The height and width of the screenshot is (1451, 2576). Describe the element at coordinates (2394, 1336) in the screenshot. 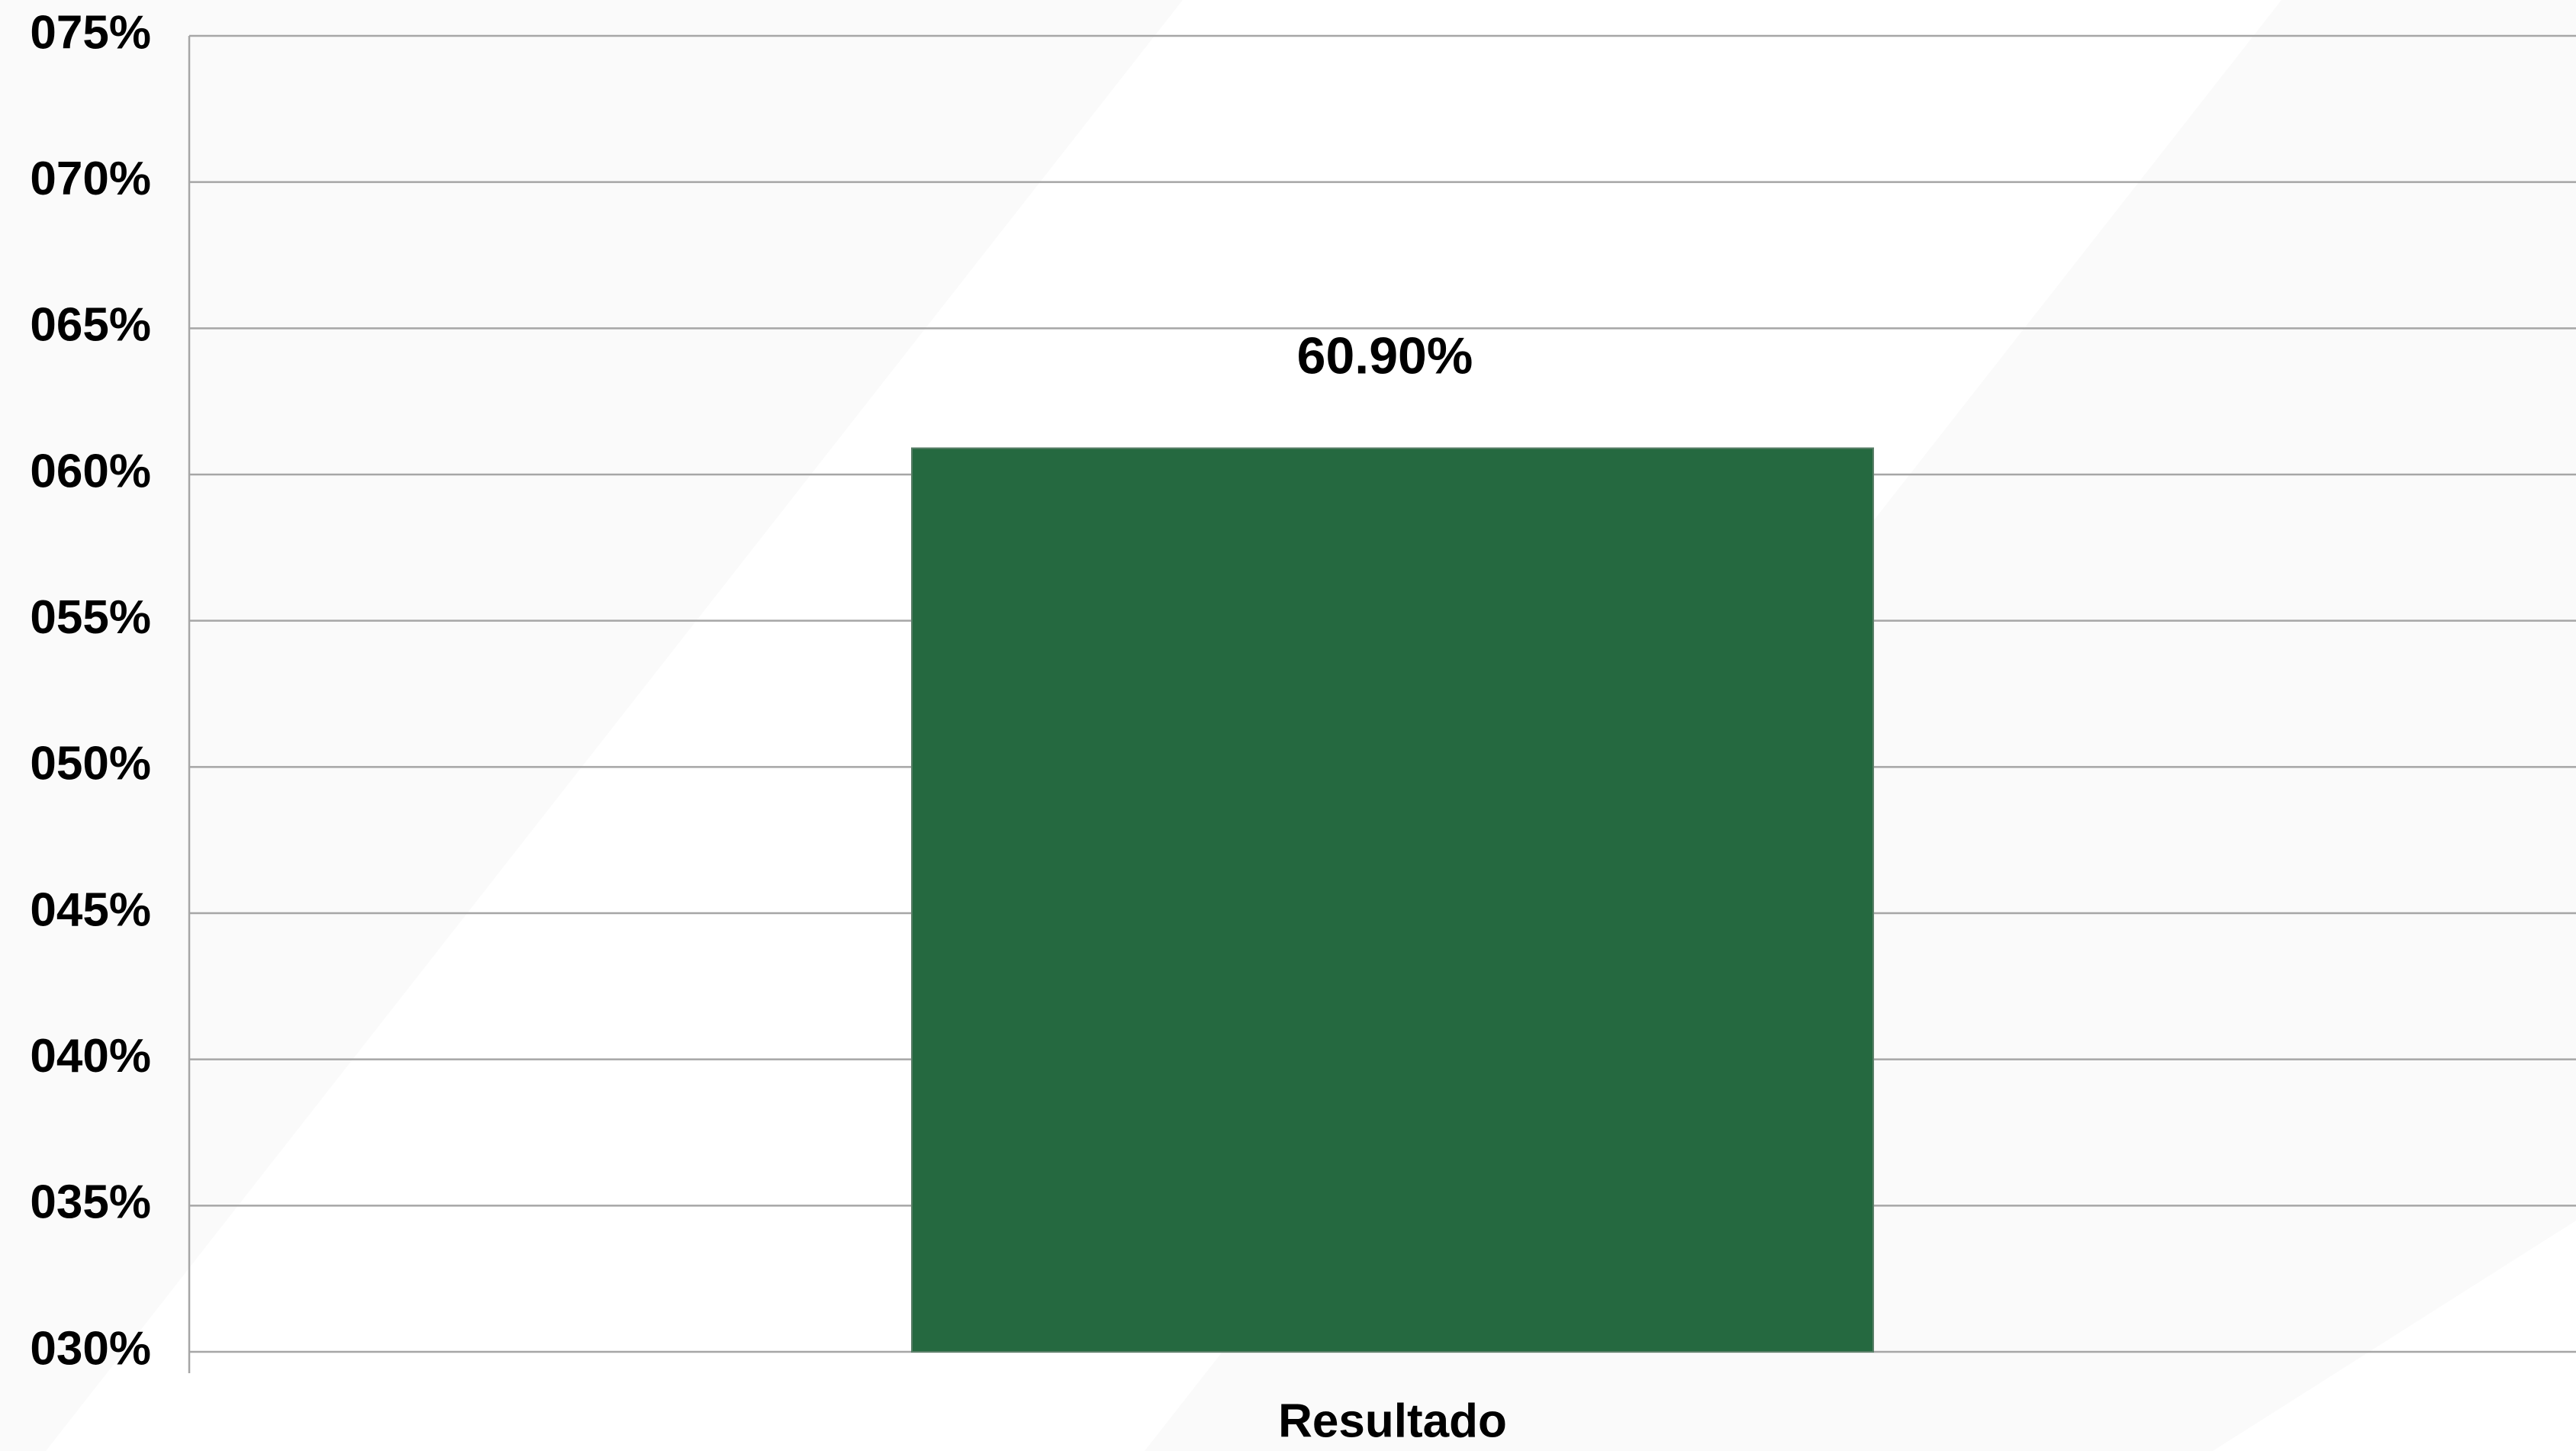

I see `watermark-corner` at that location.